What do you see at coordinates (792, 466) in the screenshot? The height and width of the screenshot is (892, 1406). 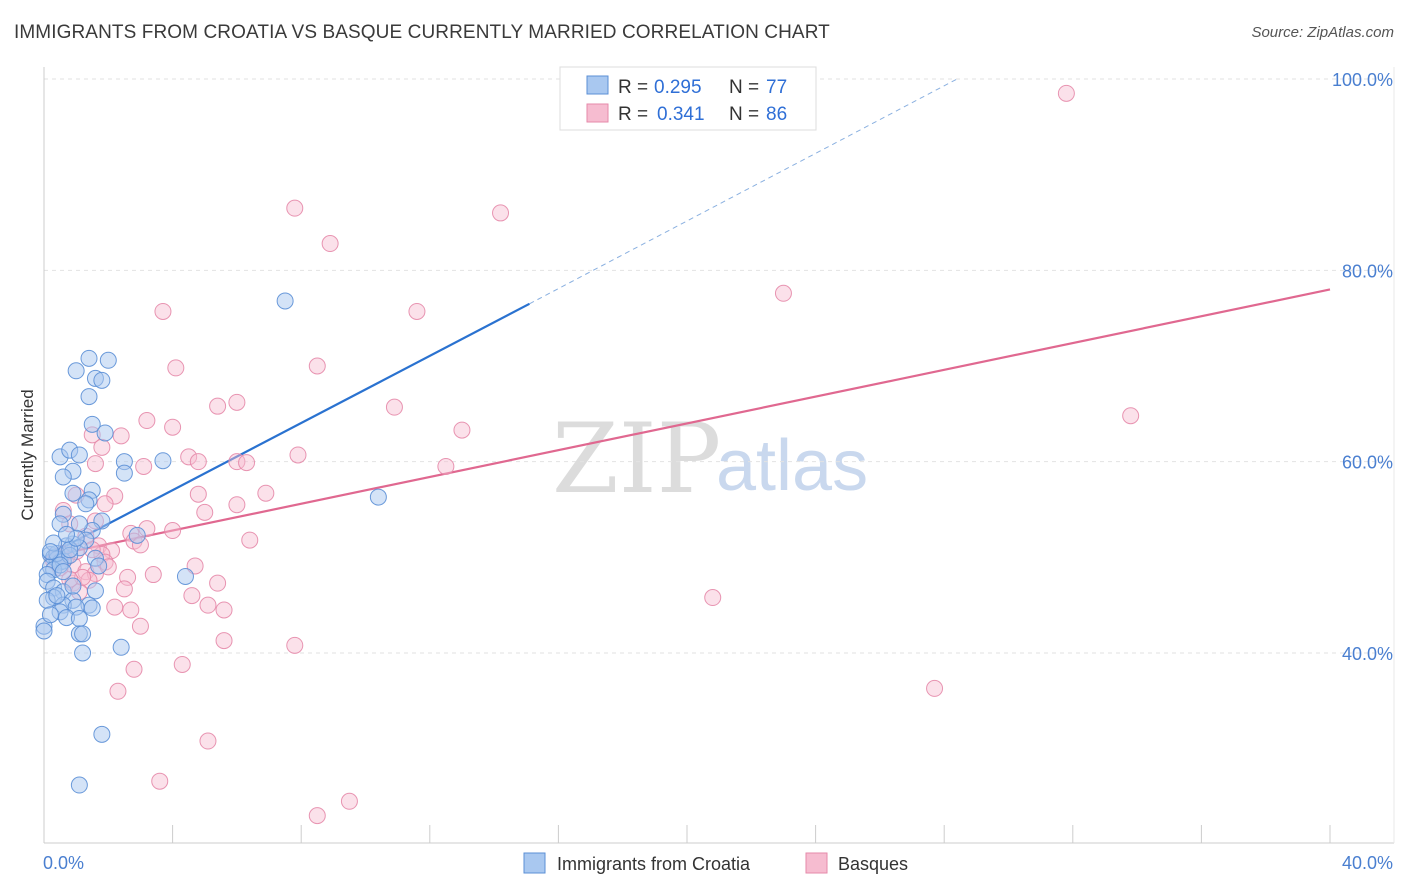 I see `watermark-atlas: atlas` at bounding box center [792, 466].